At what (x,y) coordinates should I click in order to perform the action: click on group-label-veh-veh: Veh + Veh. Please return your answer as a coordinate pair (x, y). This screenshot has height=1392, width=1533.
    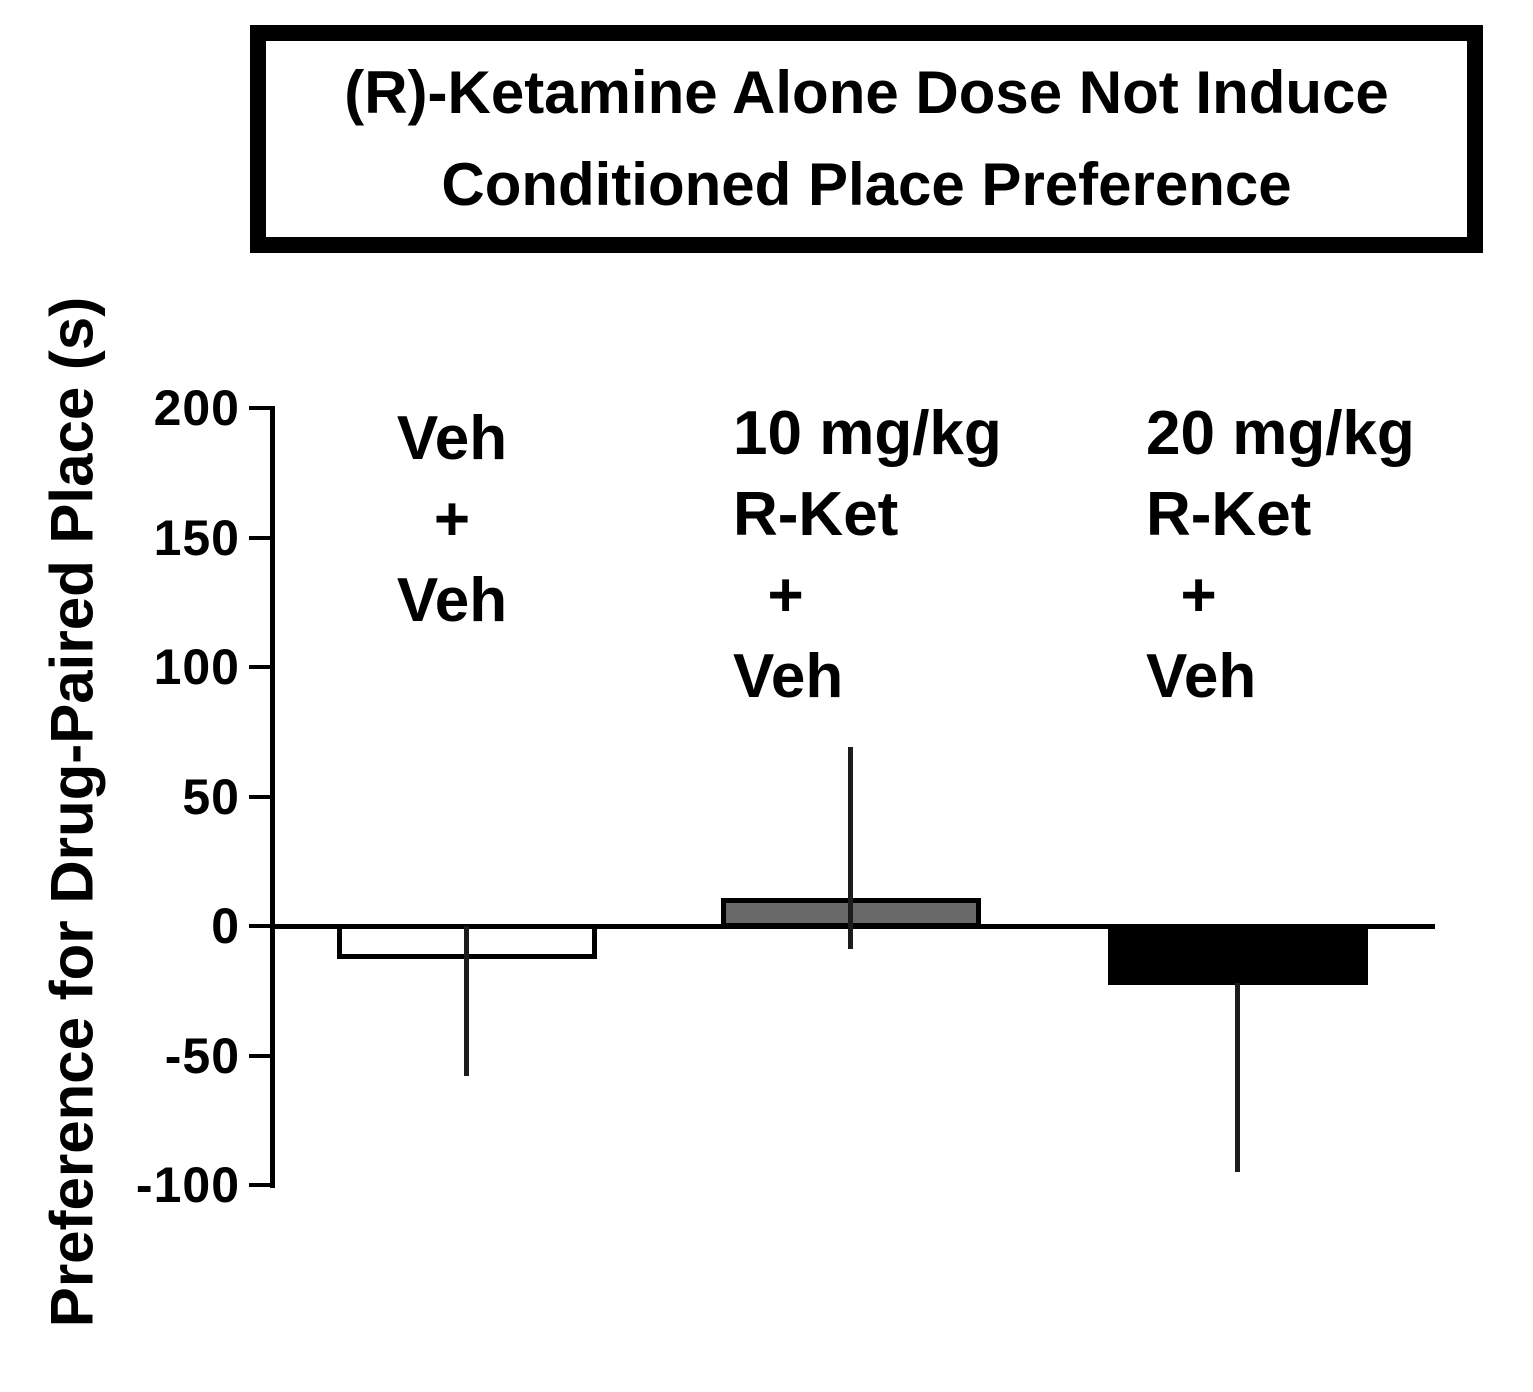
    Looking at the image, I should click on (452, 519).